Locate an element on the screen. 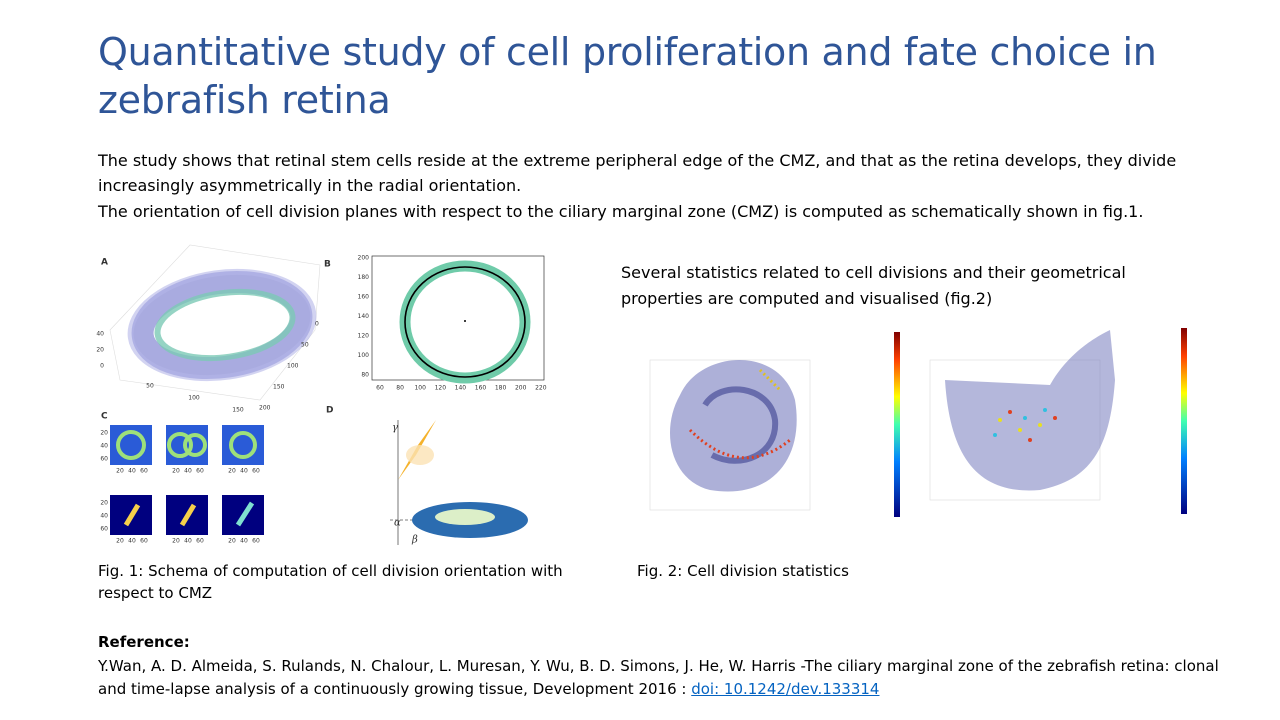 This screenshot has height=720, width=1280. angle-label: γ is located at coordinates (395, 428).